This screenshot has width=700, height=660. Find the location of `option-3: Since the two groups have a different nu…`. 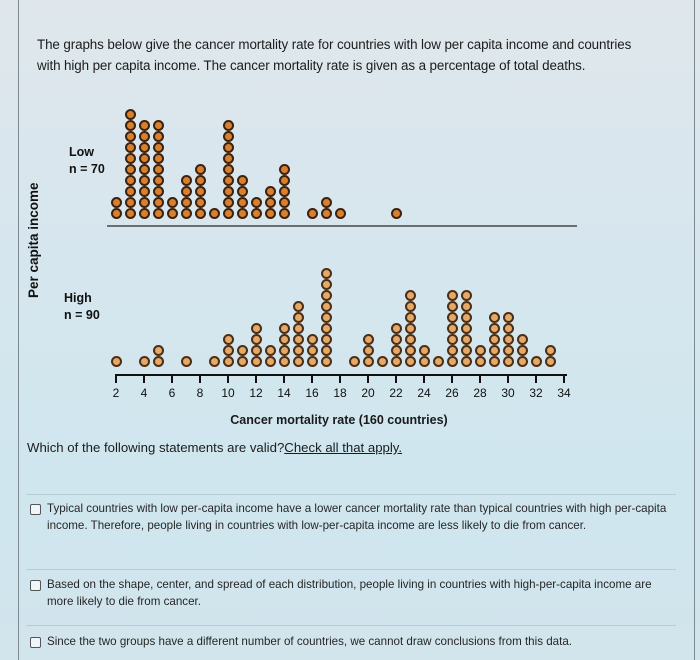

option-3: Since the two groups have a different nu… is located at coordinates (350, 641).